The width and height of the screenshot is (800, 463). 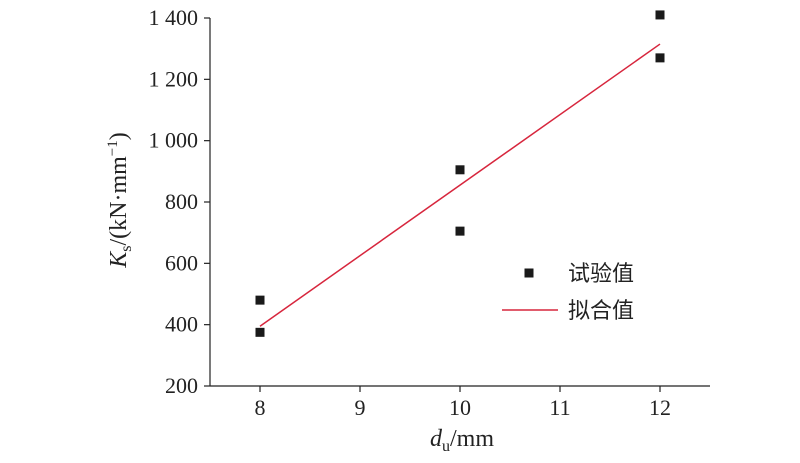 What do you see at coordinates (174, 17) in the screenshot?
I see `y-tick-label: 1 400` at bounding box center [174, 17].